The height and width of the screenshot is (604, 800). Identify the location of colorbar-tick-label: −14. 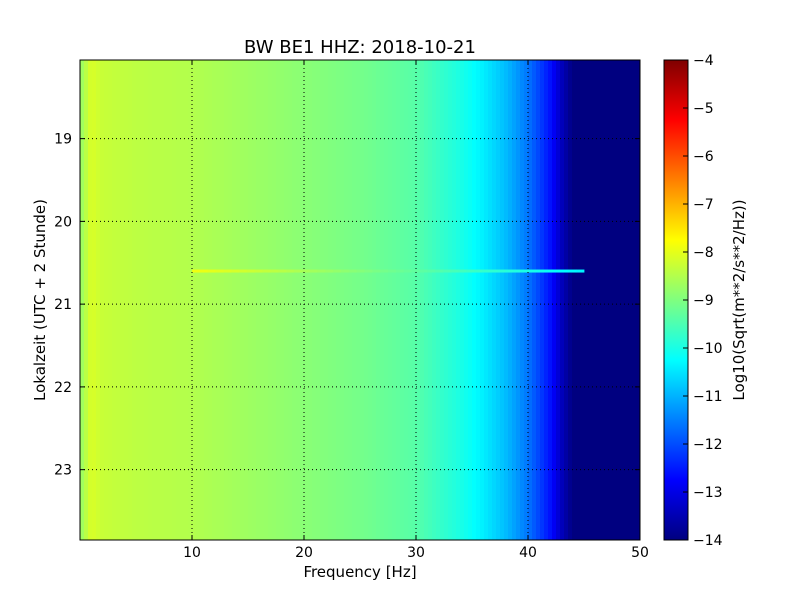
(708, 541).